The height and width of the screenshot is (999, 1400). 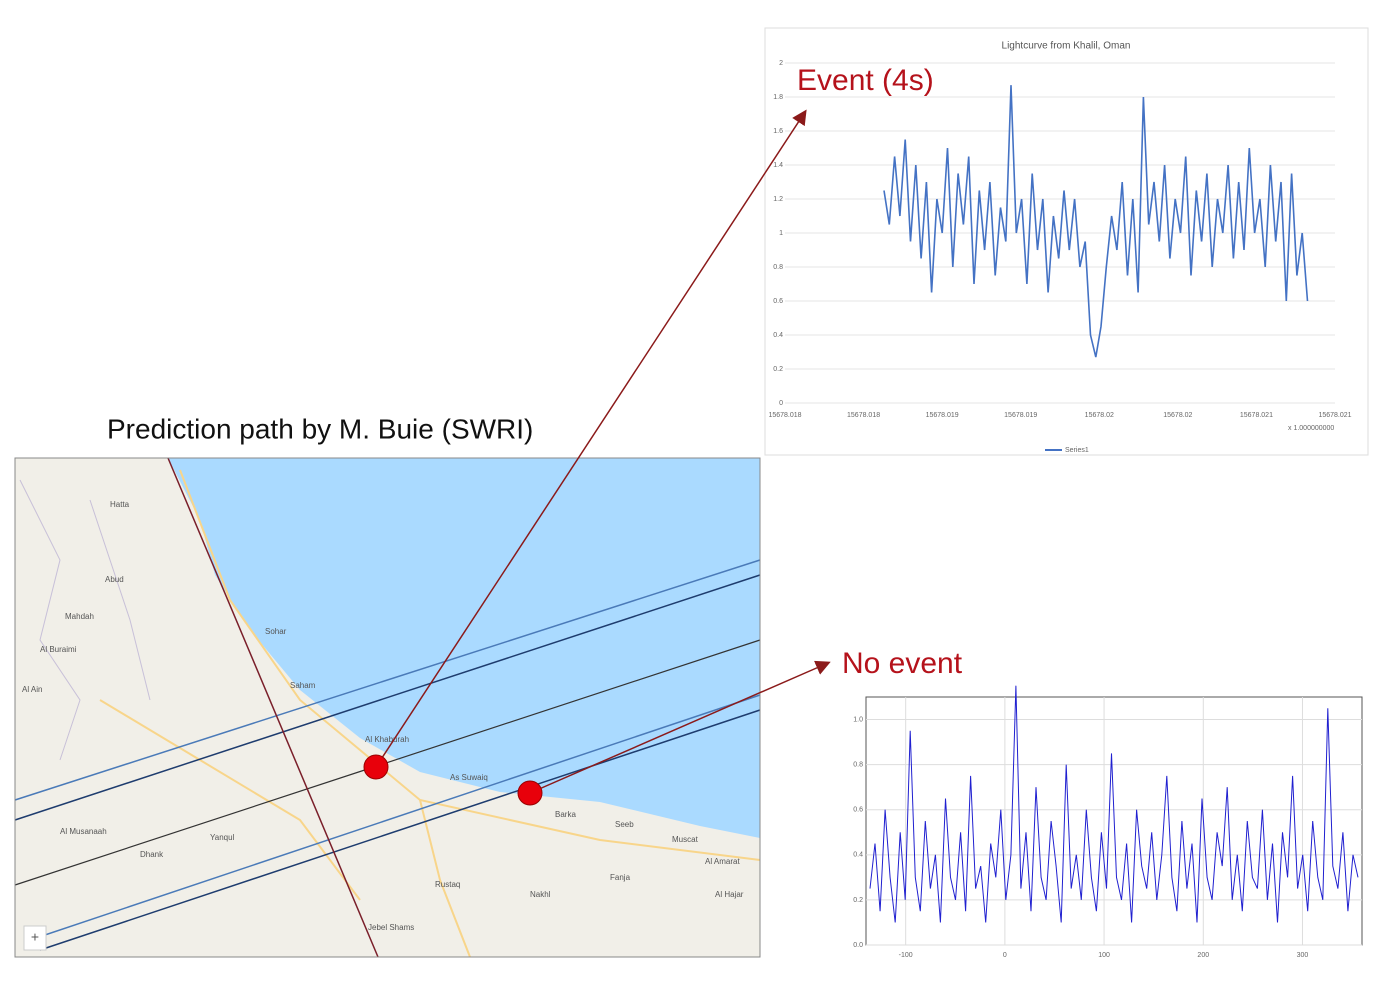 I want to click on observer-no-event, so click(x=530, y=793).